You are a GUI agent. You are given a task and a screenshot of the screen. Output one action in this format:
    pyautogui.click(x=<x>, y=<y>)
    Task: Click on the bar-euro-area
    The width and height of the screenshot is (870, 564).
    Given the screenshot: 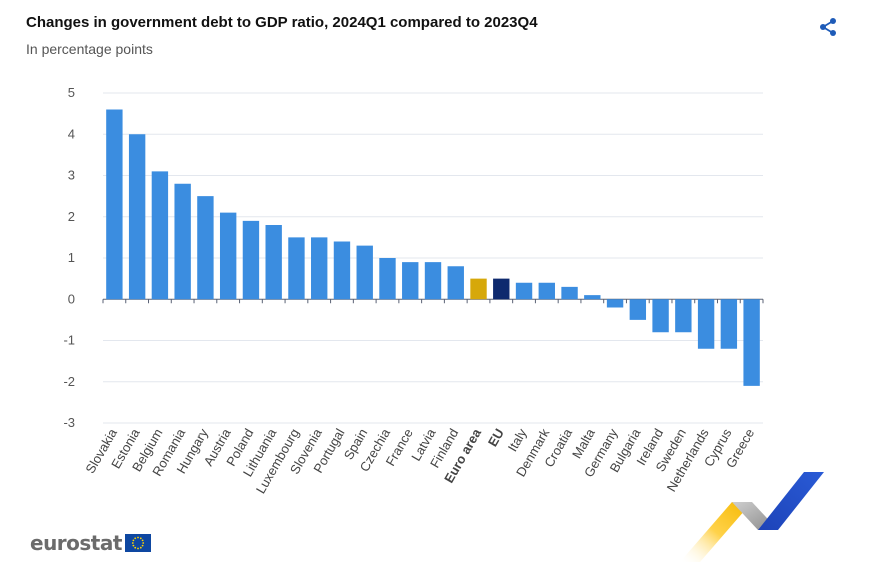 What is the action you would take?
    pyautogui.click(x=478, y=289)
    